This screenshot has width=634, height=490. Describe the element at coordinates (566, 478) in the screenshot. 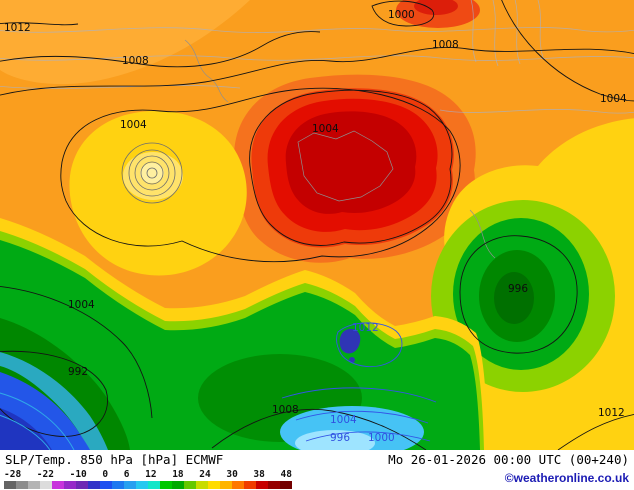

I see `copyright-link: ©weatheronline.co.uk` at that location.